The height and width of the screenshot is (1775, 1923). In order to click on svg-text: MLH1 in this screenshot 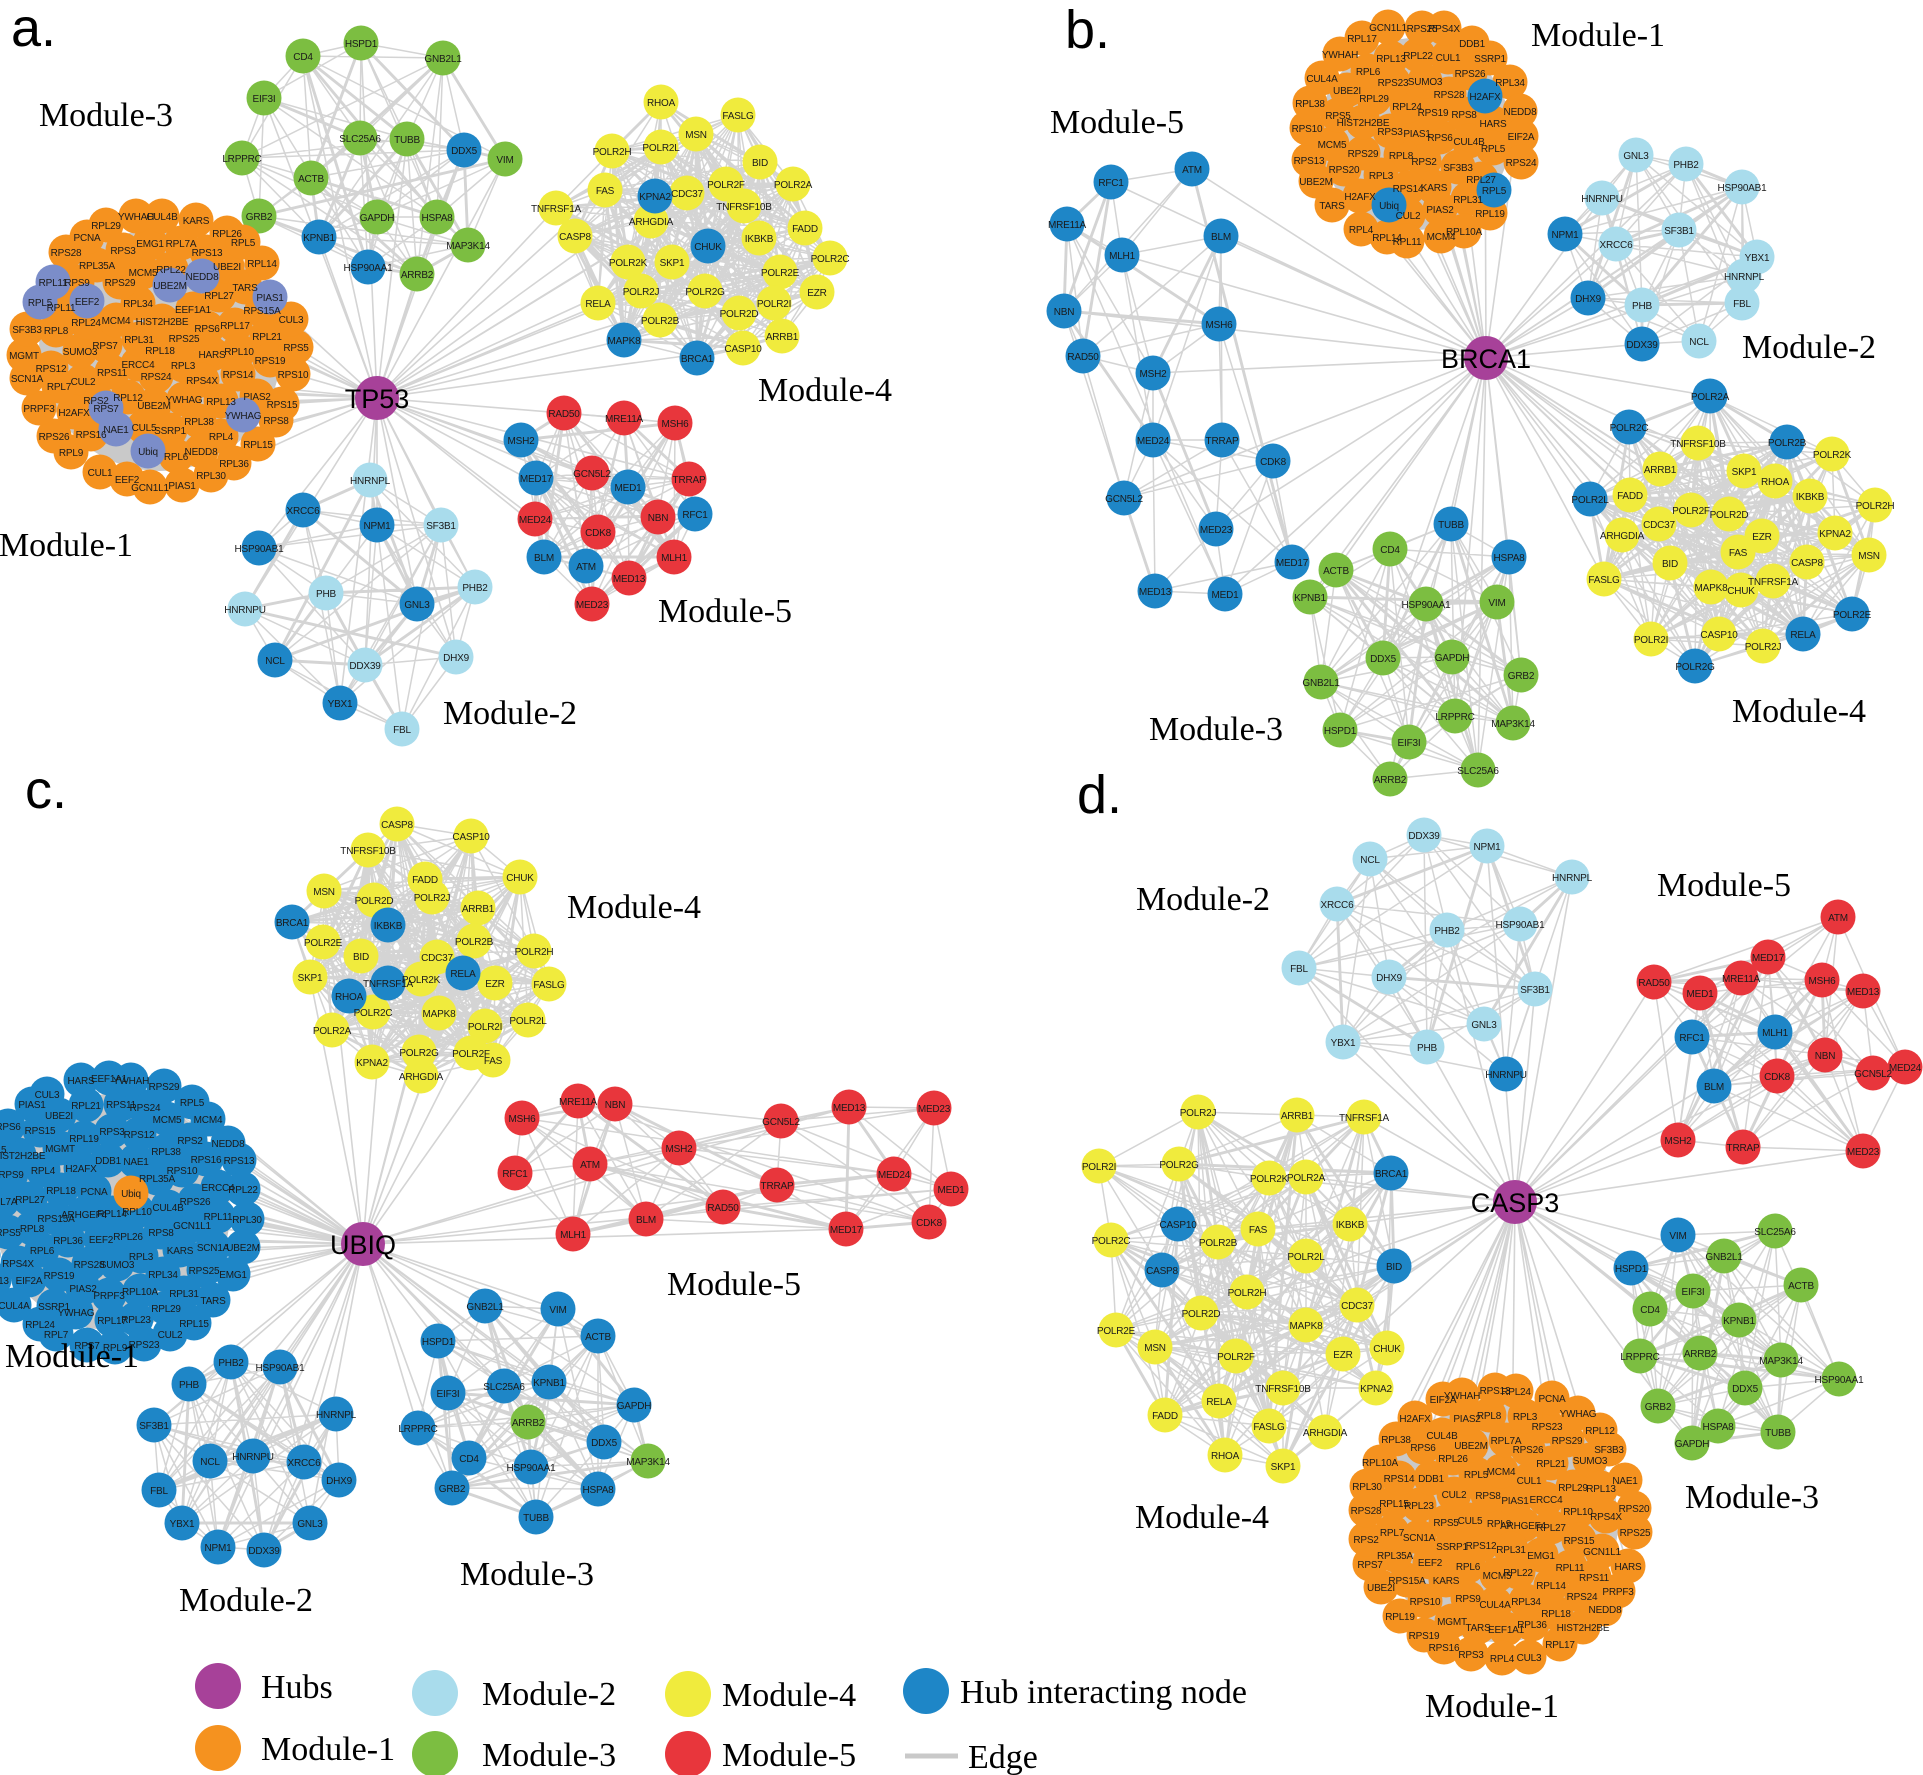, I will do `click(1775, 1033)`.